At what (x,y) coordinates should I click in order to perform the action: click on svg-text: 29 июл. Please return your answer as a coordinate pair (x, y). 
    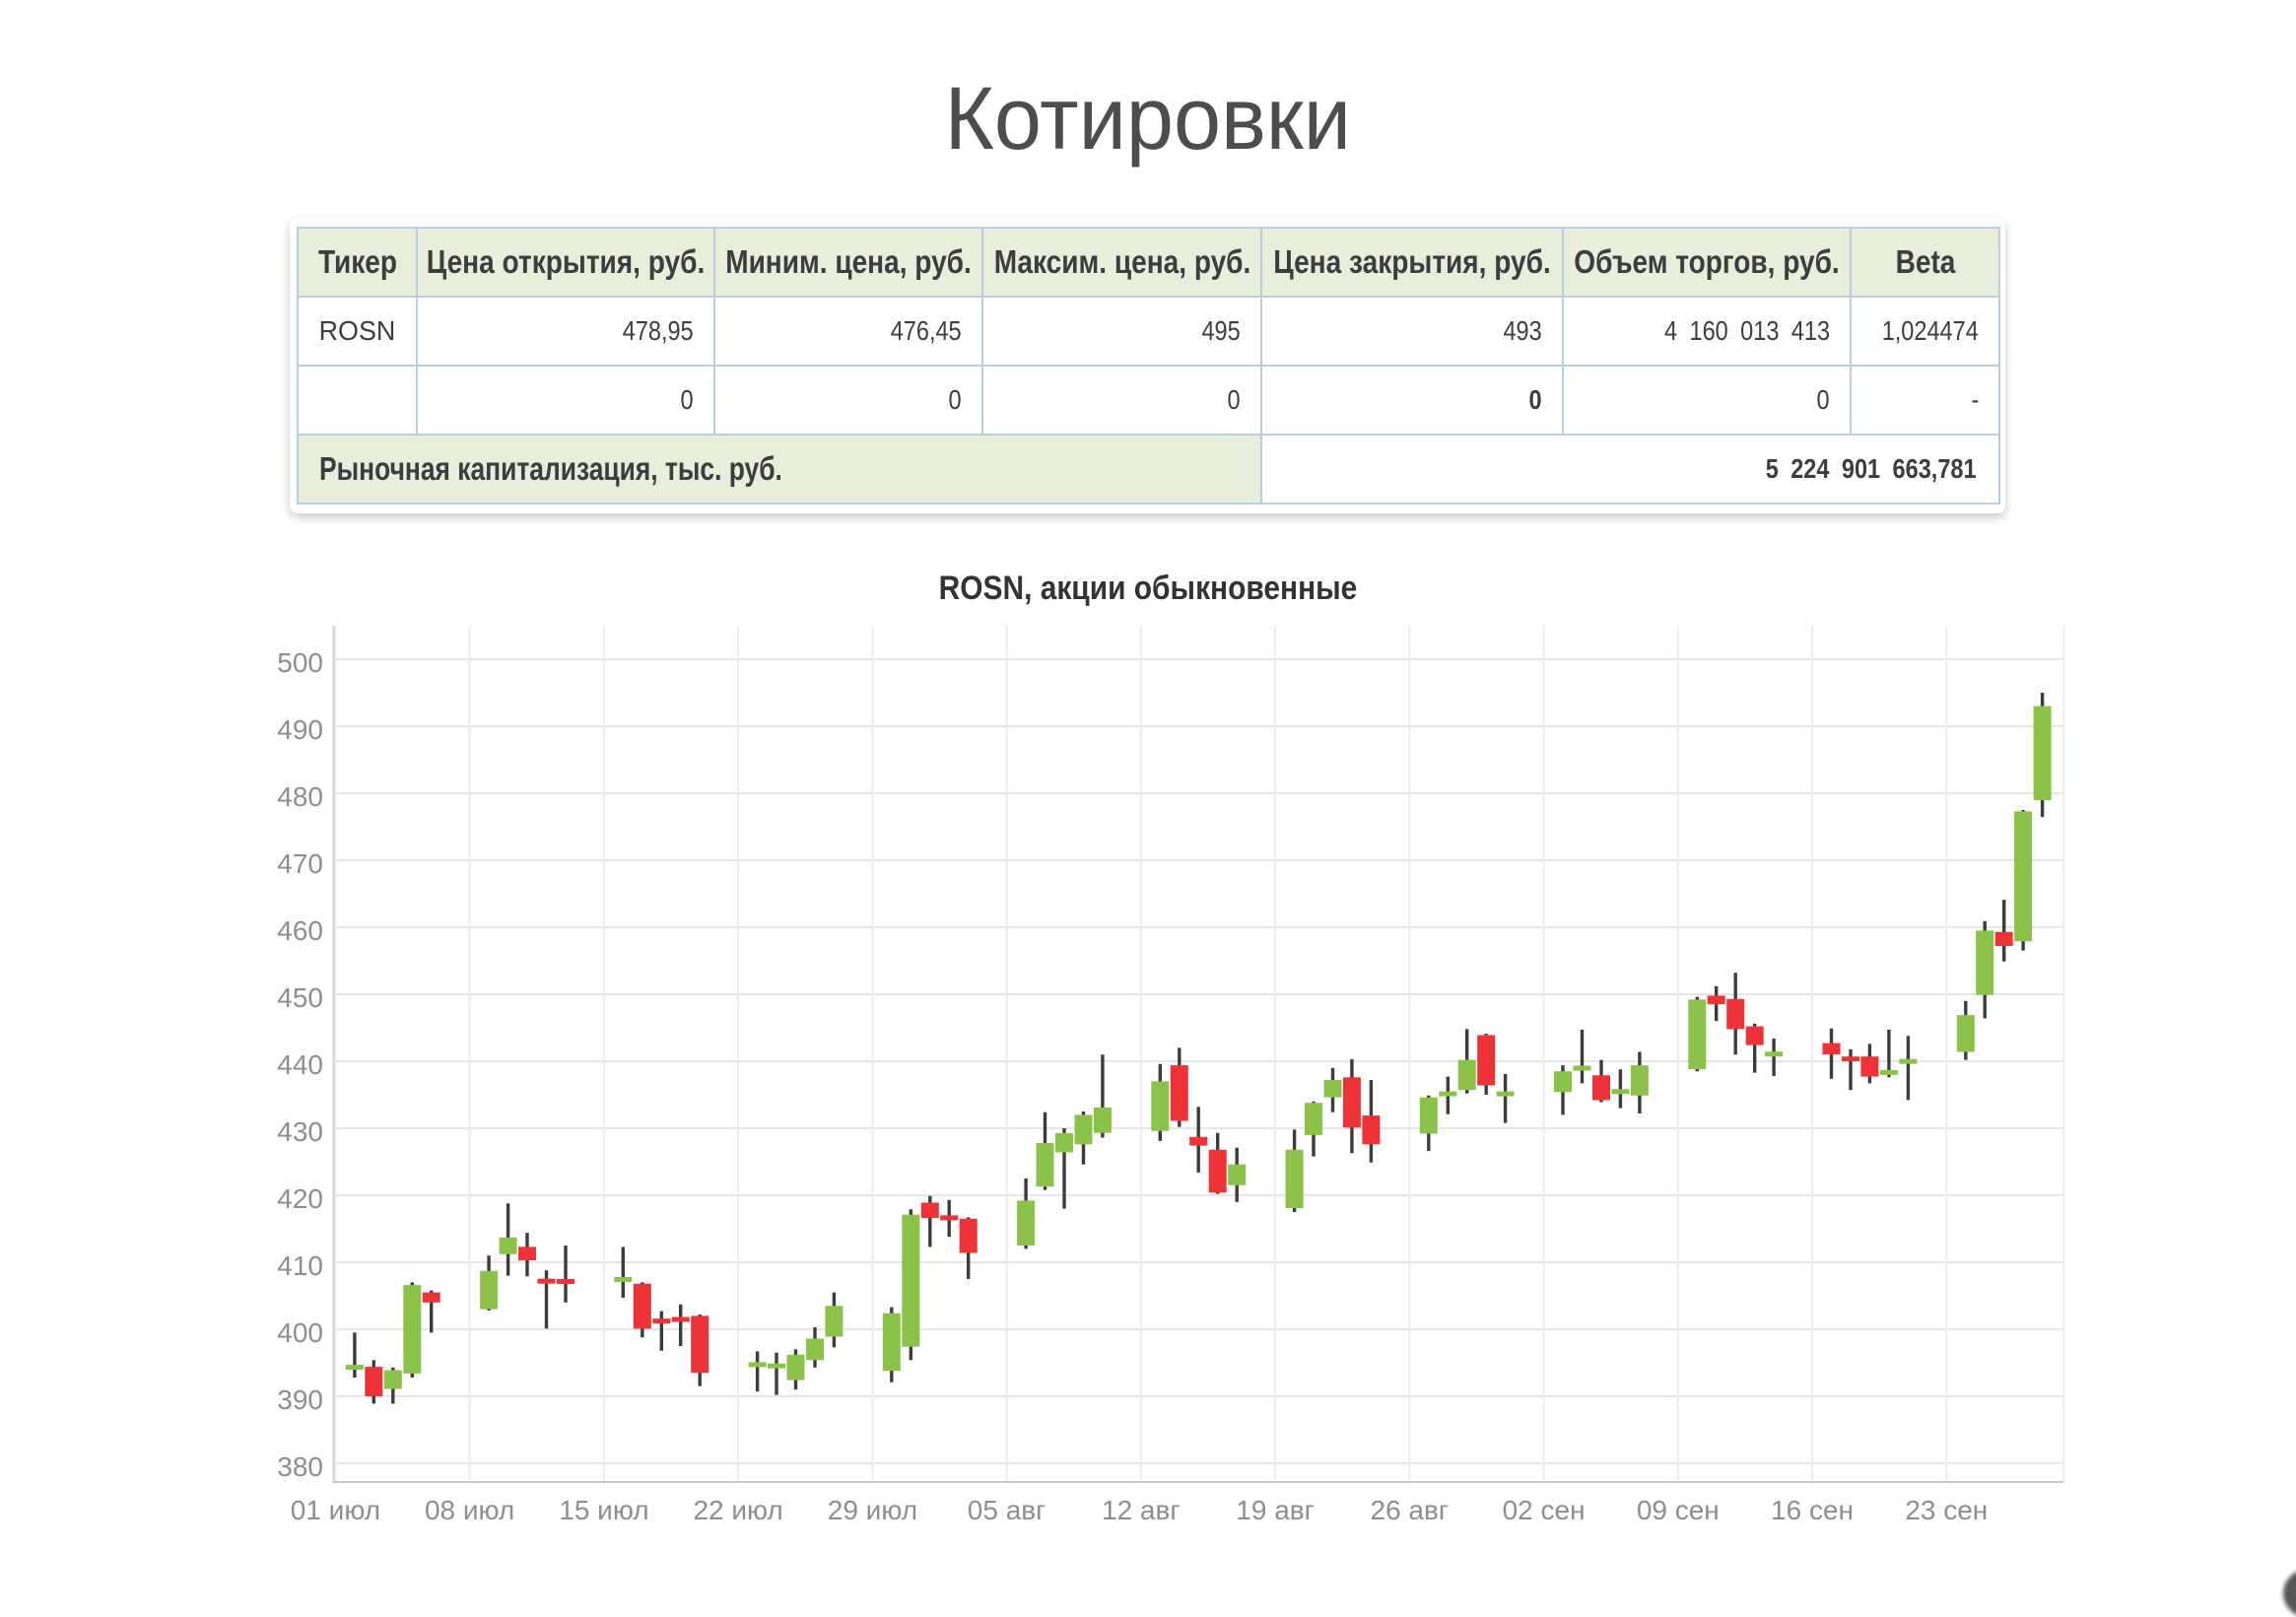
    Looking at the image, I should click on (872, 1510).